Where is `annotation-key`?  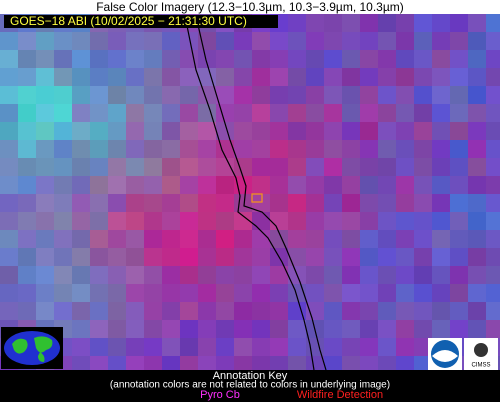 annotation-key is located at coordinates (250, 386).